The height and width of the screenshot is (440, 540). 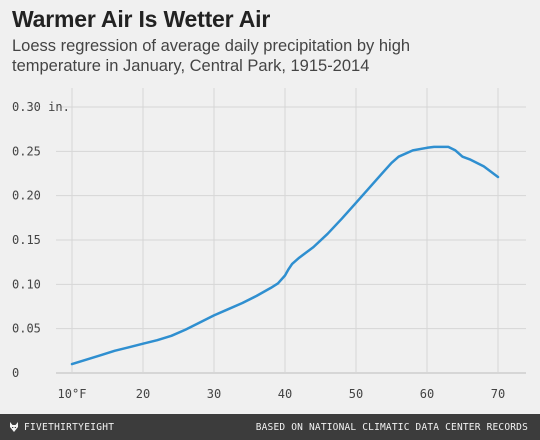 I want to click on x-tick-label: 10°F, so click(x=72, y=394).